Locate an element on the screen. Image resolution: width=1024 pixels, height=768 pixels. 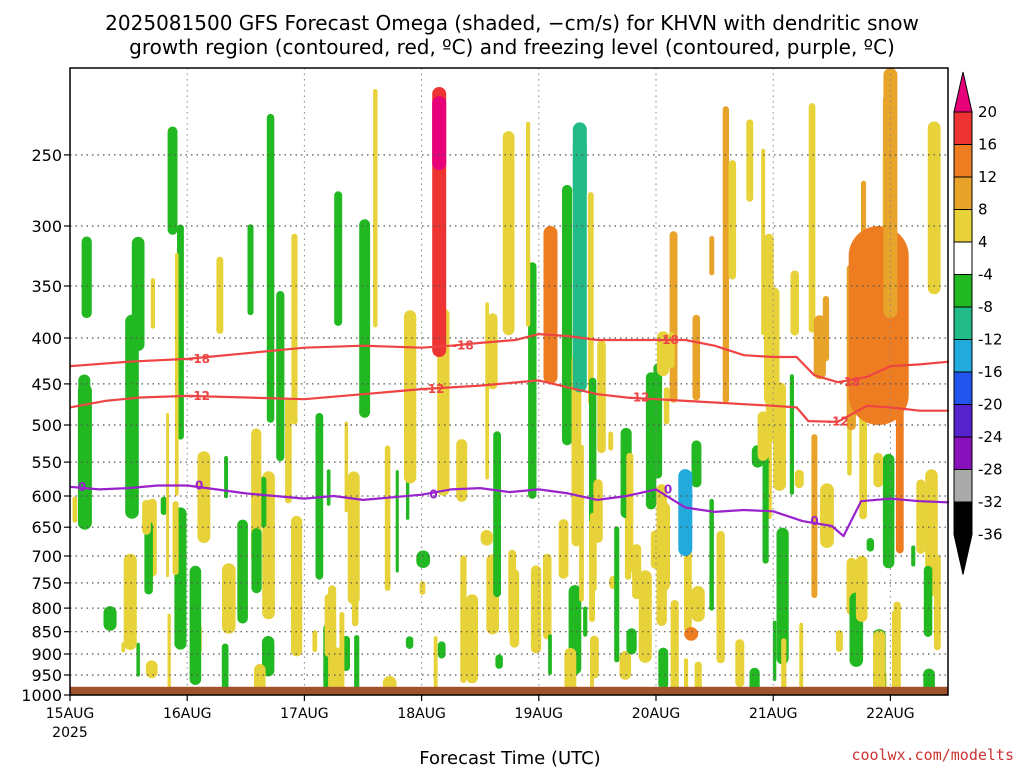
colorbar-label: -28 is located at coordinates (990, 470).